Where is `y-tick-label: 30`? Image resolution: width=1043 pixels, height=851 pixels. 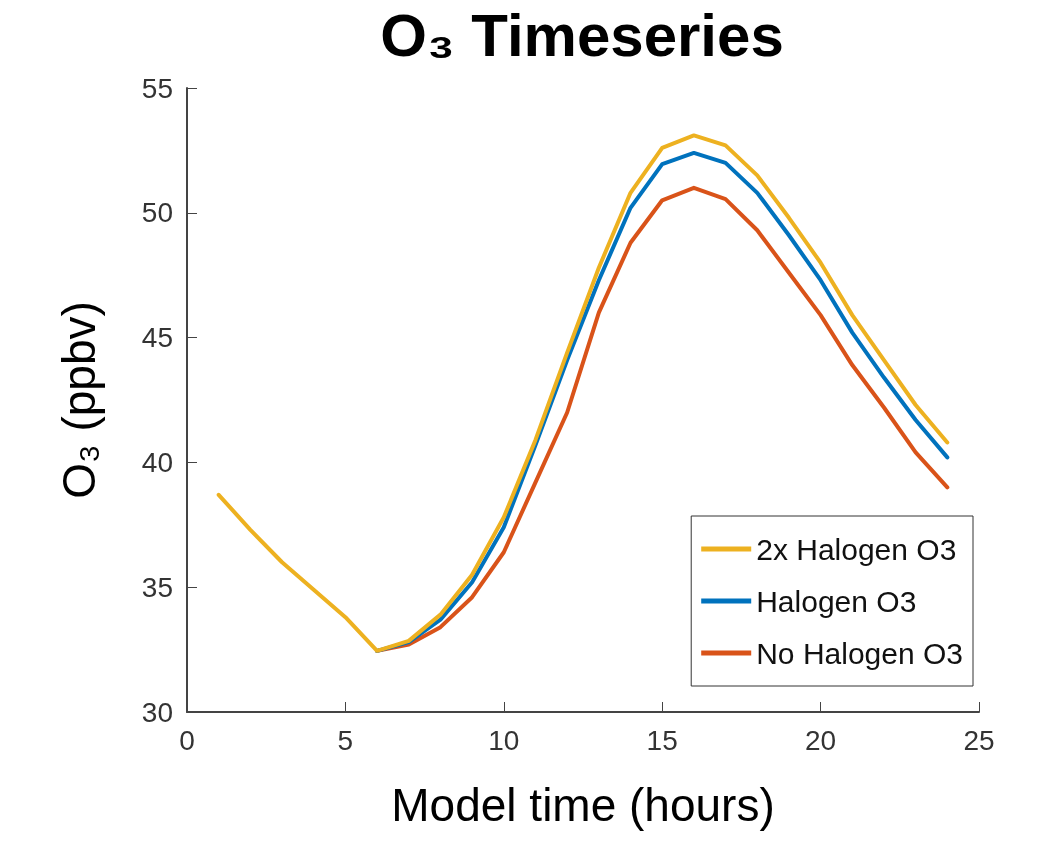 y-tick-label: 30 is located at coordinates (157, 712).